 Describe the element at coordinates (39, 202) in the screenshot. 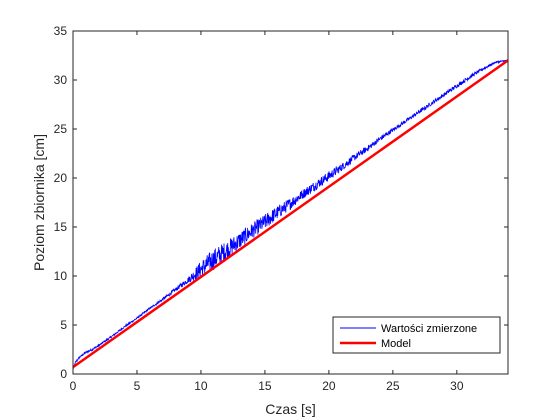

I see `y-axis-title: Poziom zbiornika [cm]` at that location.